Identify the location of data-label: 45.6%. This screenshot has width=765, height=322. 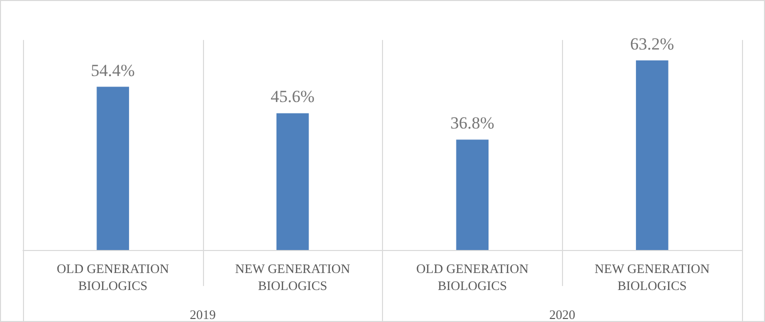
(292, 96).